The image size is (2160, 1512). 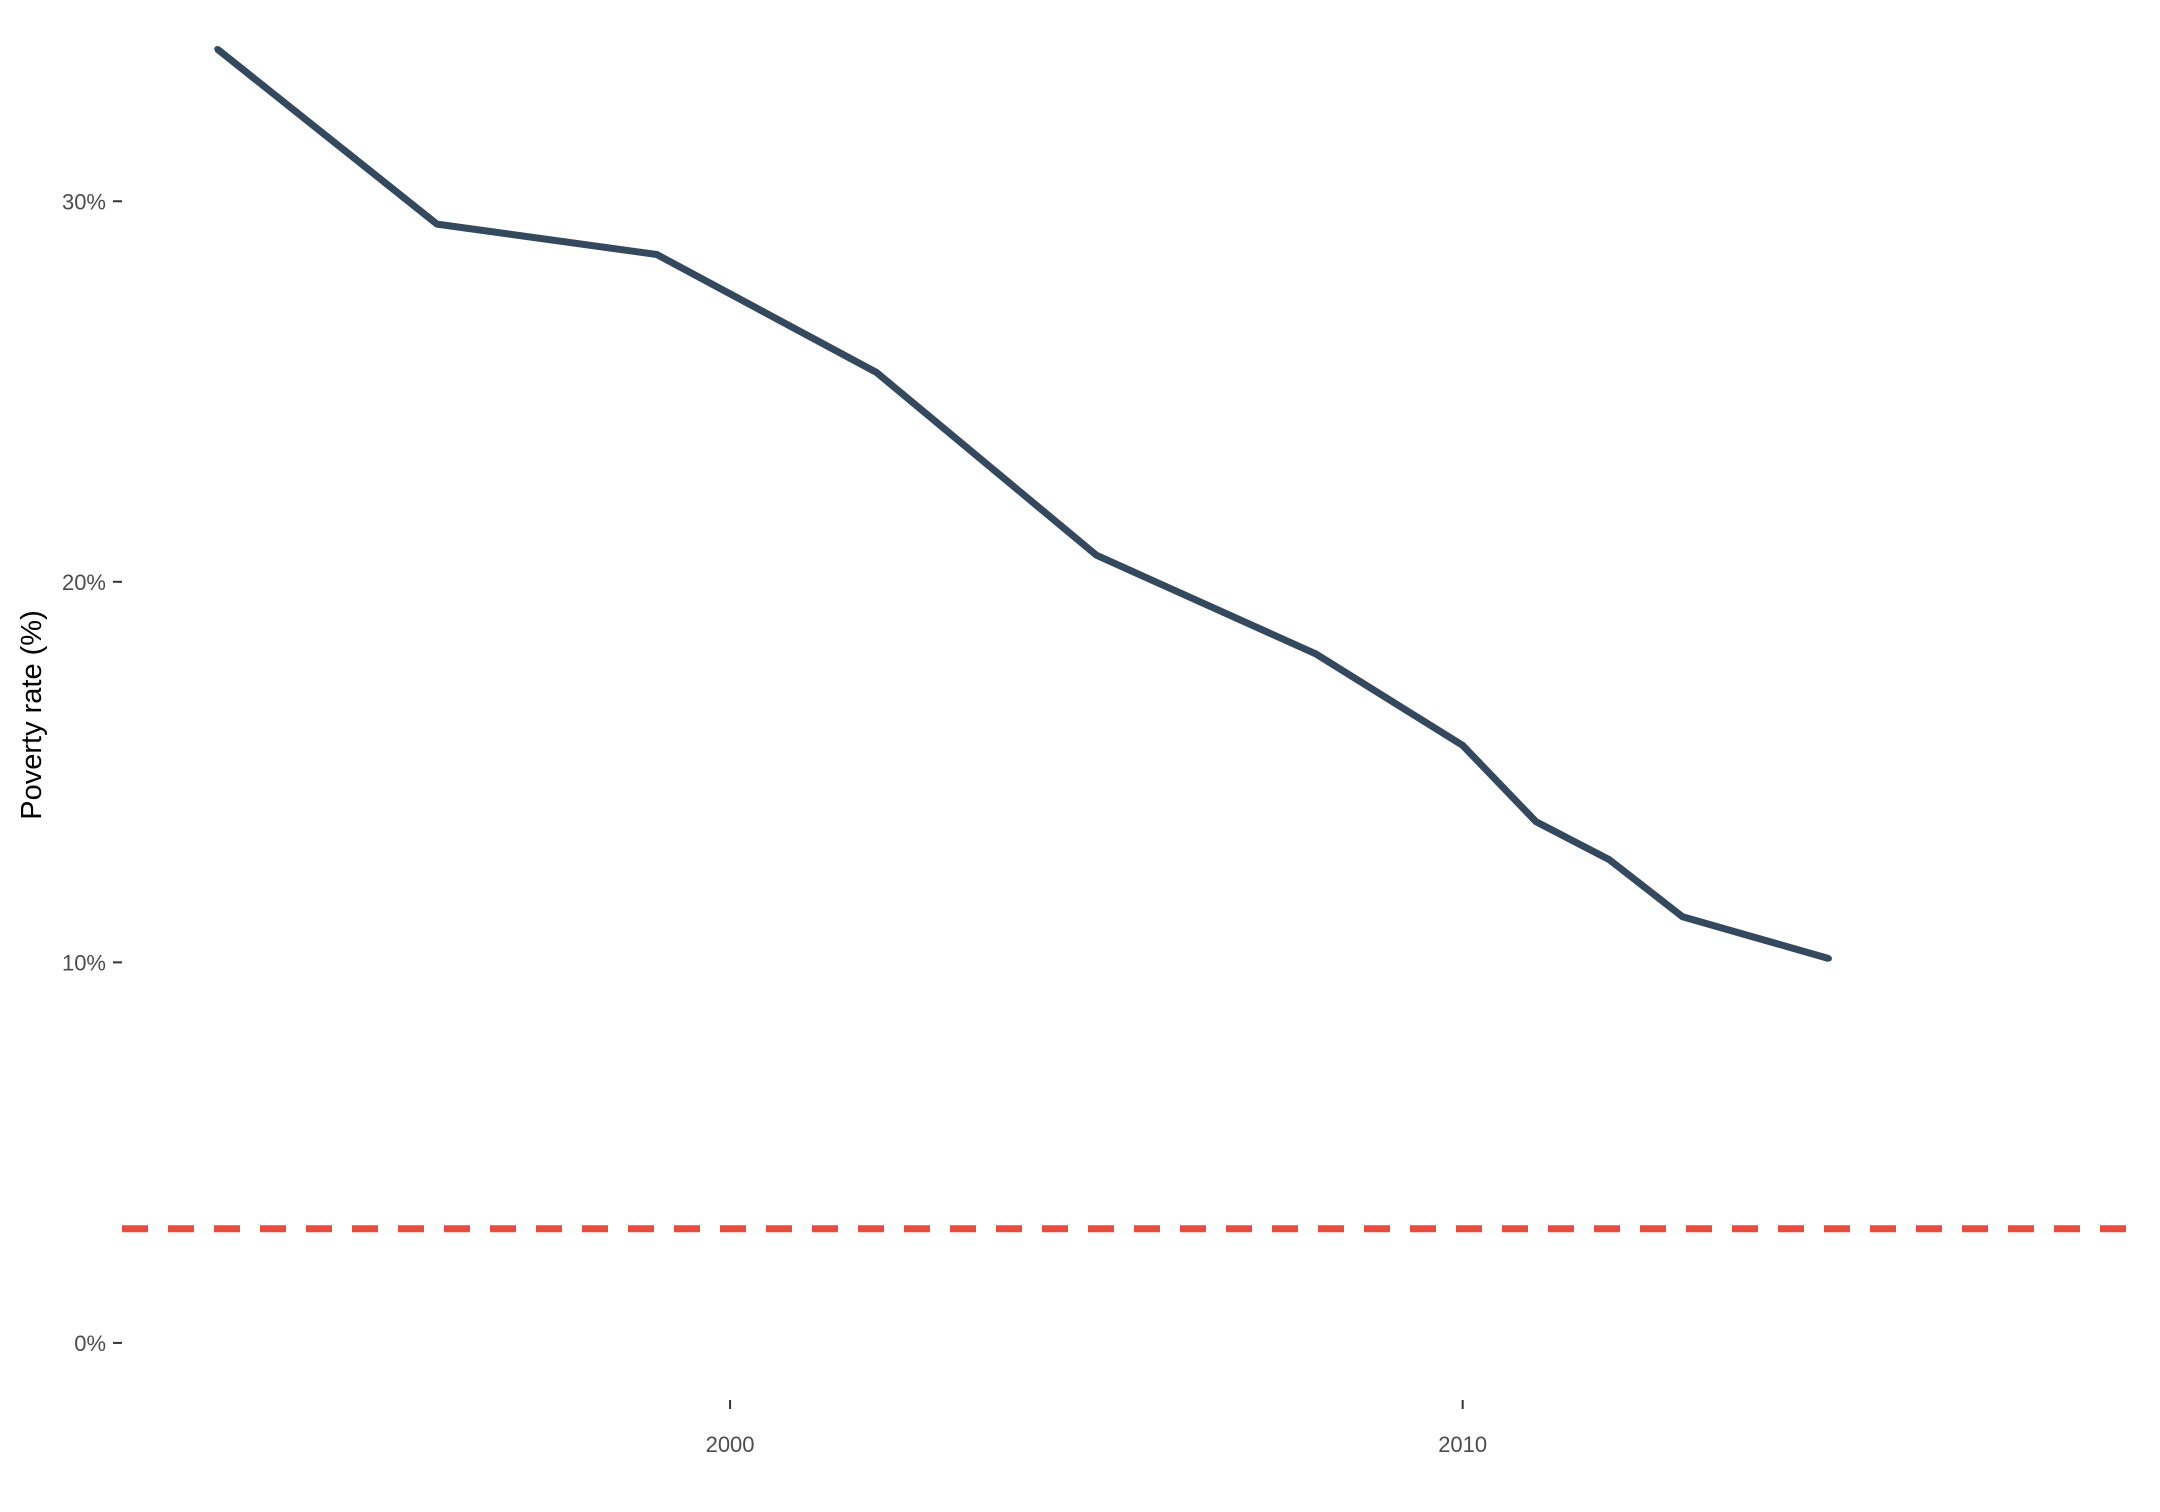 I want to click on x-tick-label: 2000, so click(x=730, y=1444).